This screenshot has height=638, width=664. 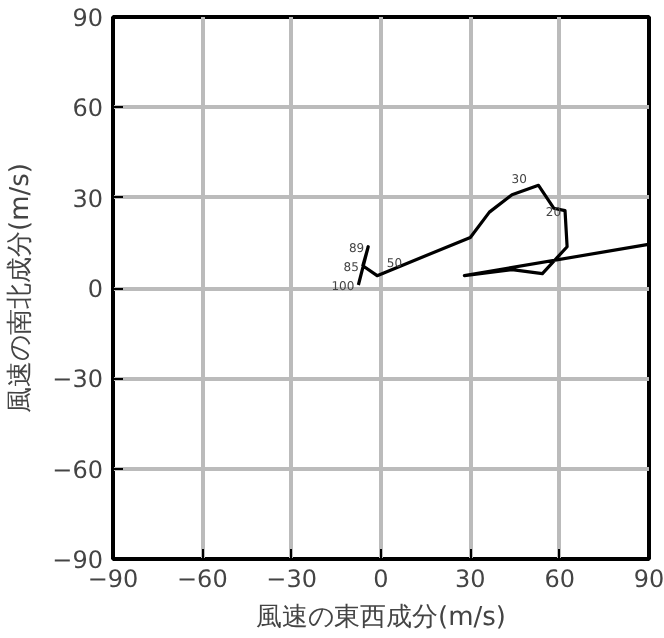 I want to click on y-tick-label: 60, so click(x=88, y=108).